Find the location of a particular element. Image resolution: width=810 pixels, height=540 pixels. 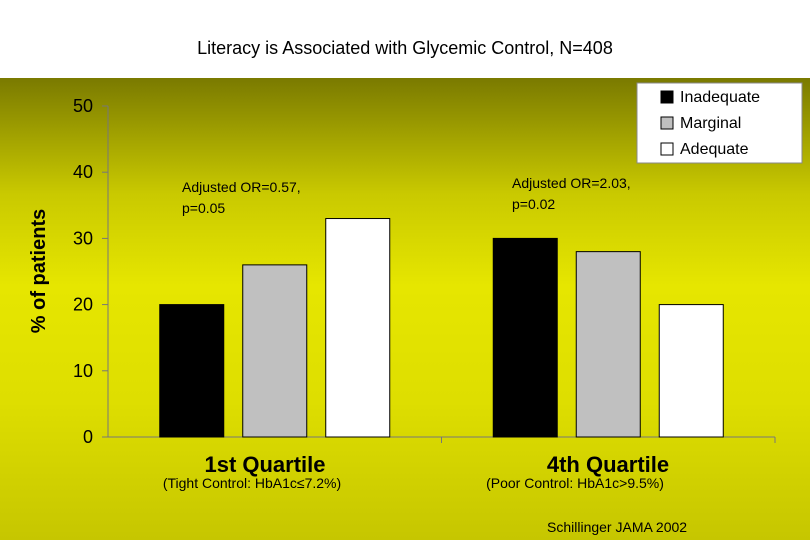

category-sublabel-1: (Tight Control: HbA1c≤7.2%) is located at coordinates (252, 483).